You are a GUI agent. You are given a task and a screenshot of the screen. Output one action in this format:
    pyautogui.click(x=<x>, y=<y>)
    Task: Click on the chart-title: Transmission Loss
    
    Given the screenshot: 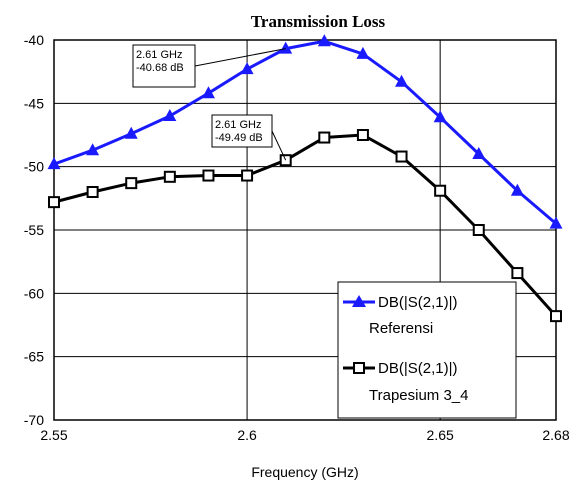 What is the action you would take?
    pyautogui.click(x=318, y=21)
    